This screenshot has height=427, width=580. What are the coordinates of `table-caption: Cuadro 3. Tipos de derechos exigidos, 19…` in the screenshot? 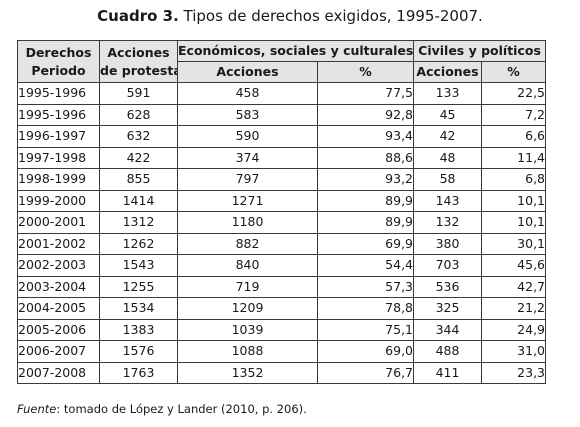 It's located at (290, 16).